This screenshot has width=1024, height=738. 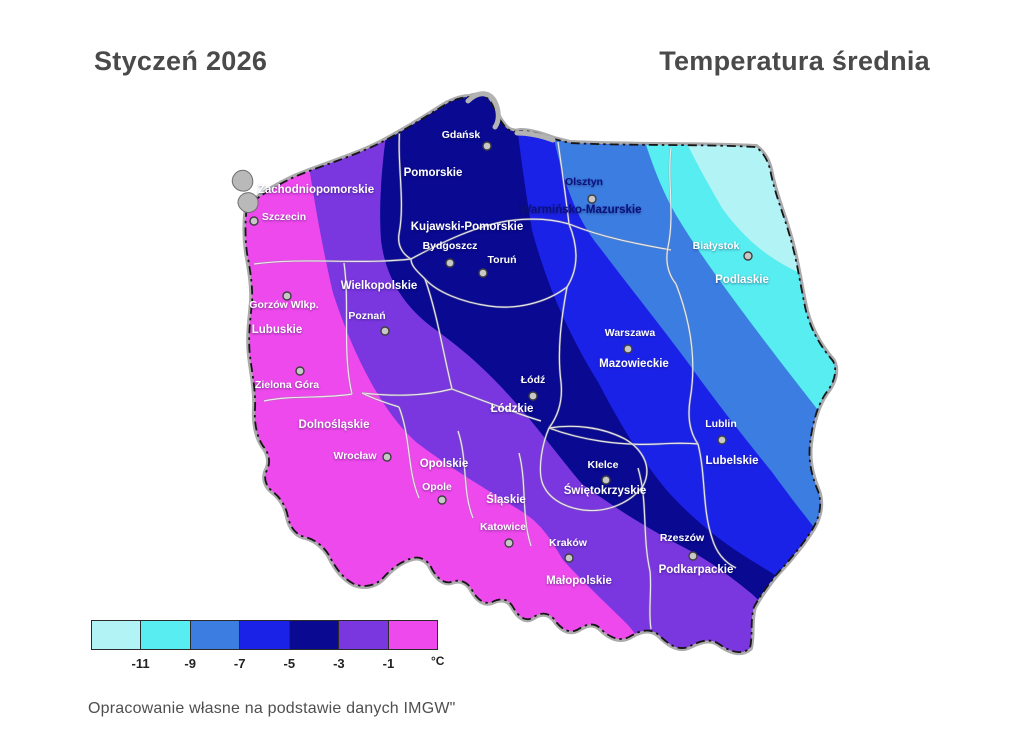 I want to click on legend-swatch-above--1, so click(x=412, y=635).